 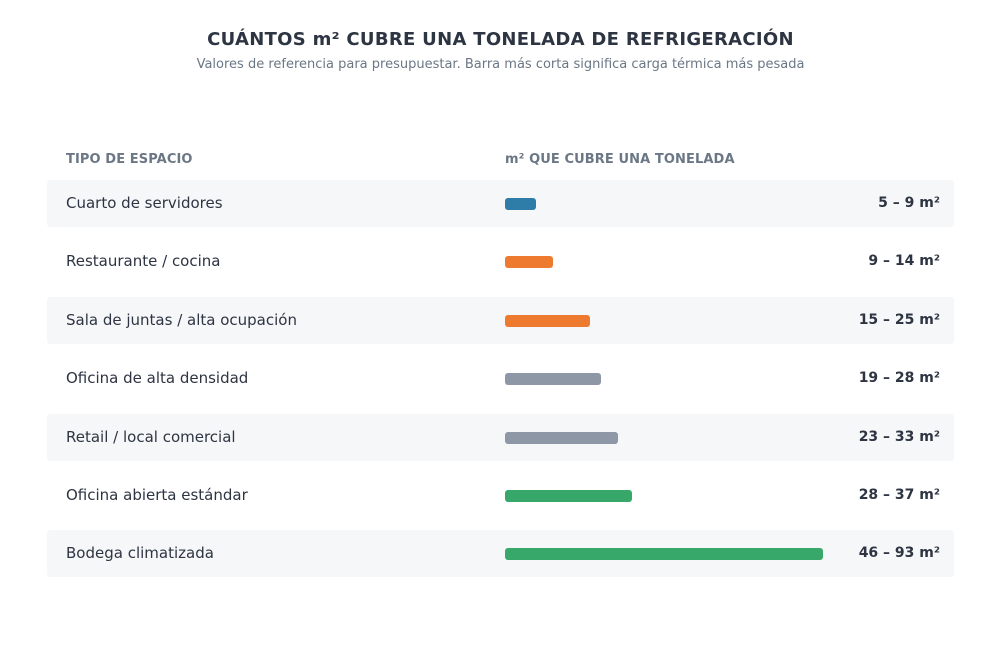 I want to click on category-label: Restaurante / cocina, so click(x=143, y=261).